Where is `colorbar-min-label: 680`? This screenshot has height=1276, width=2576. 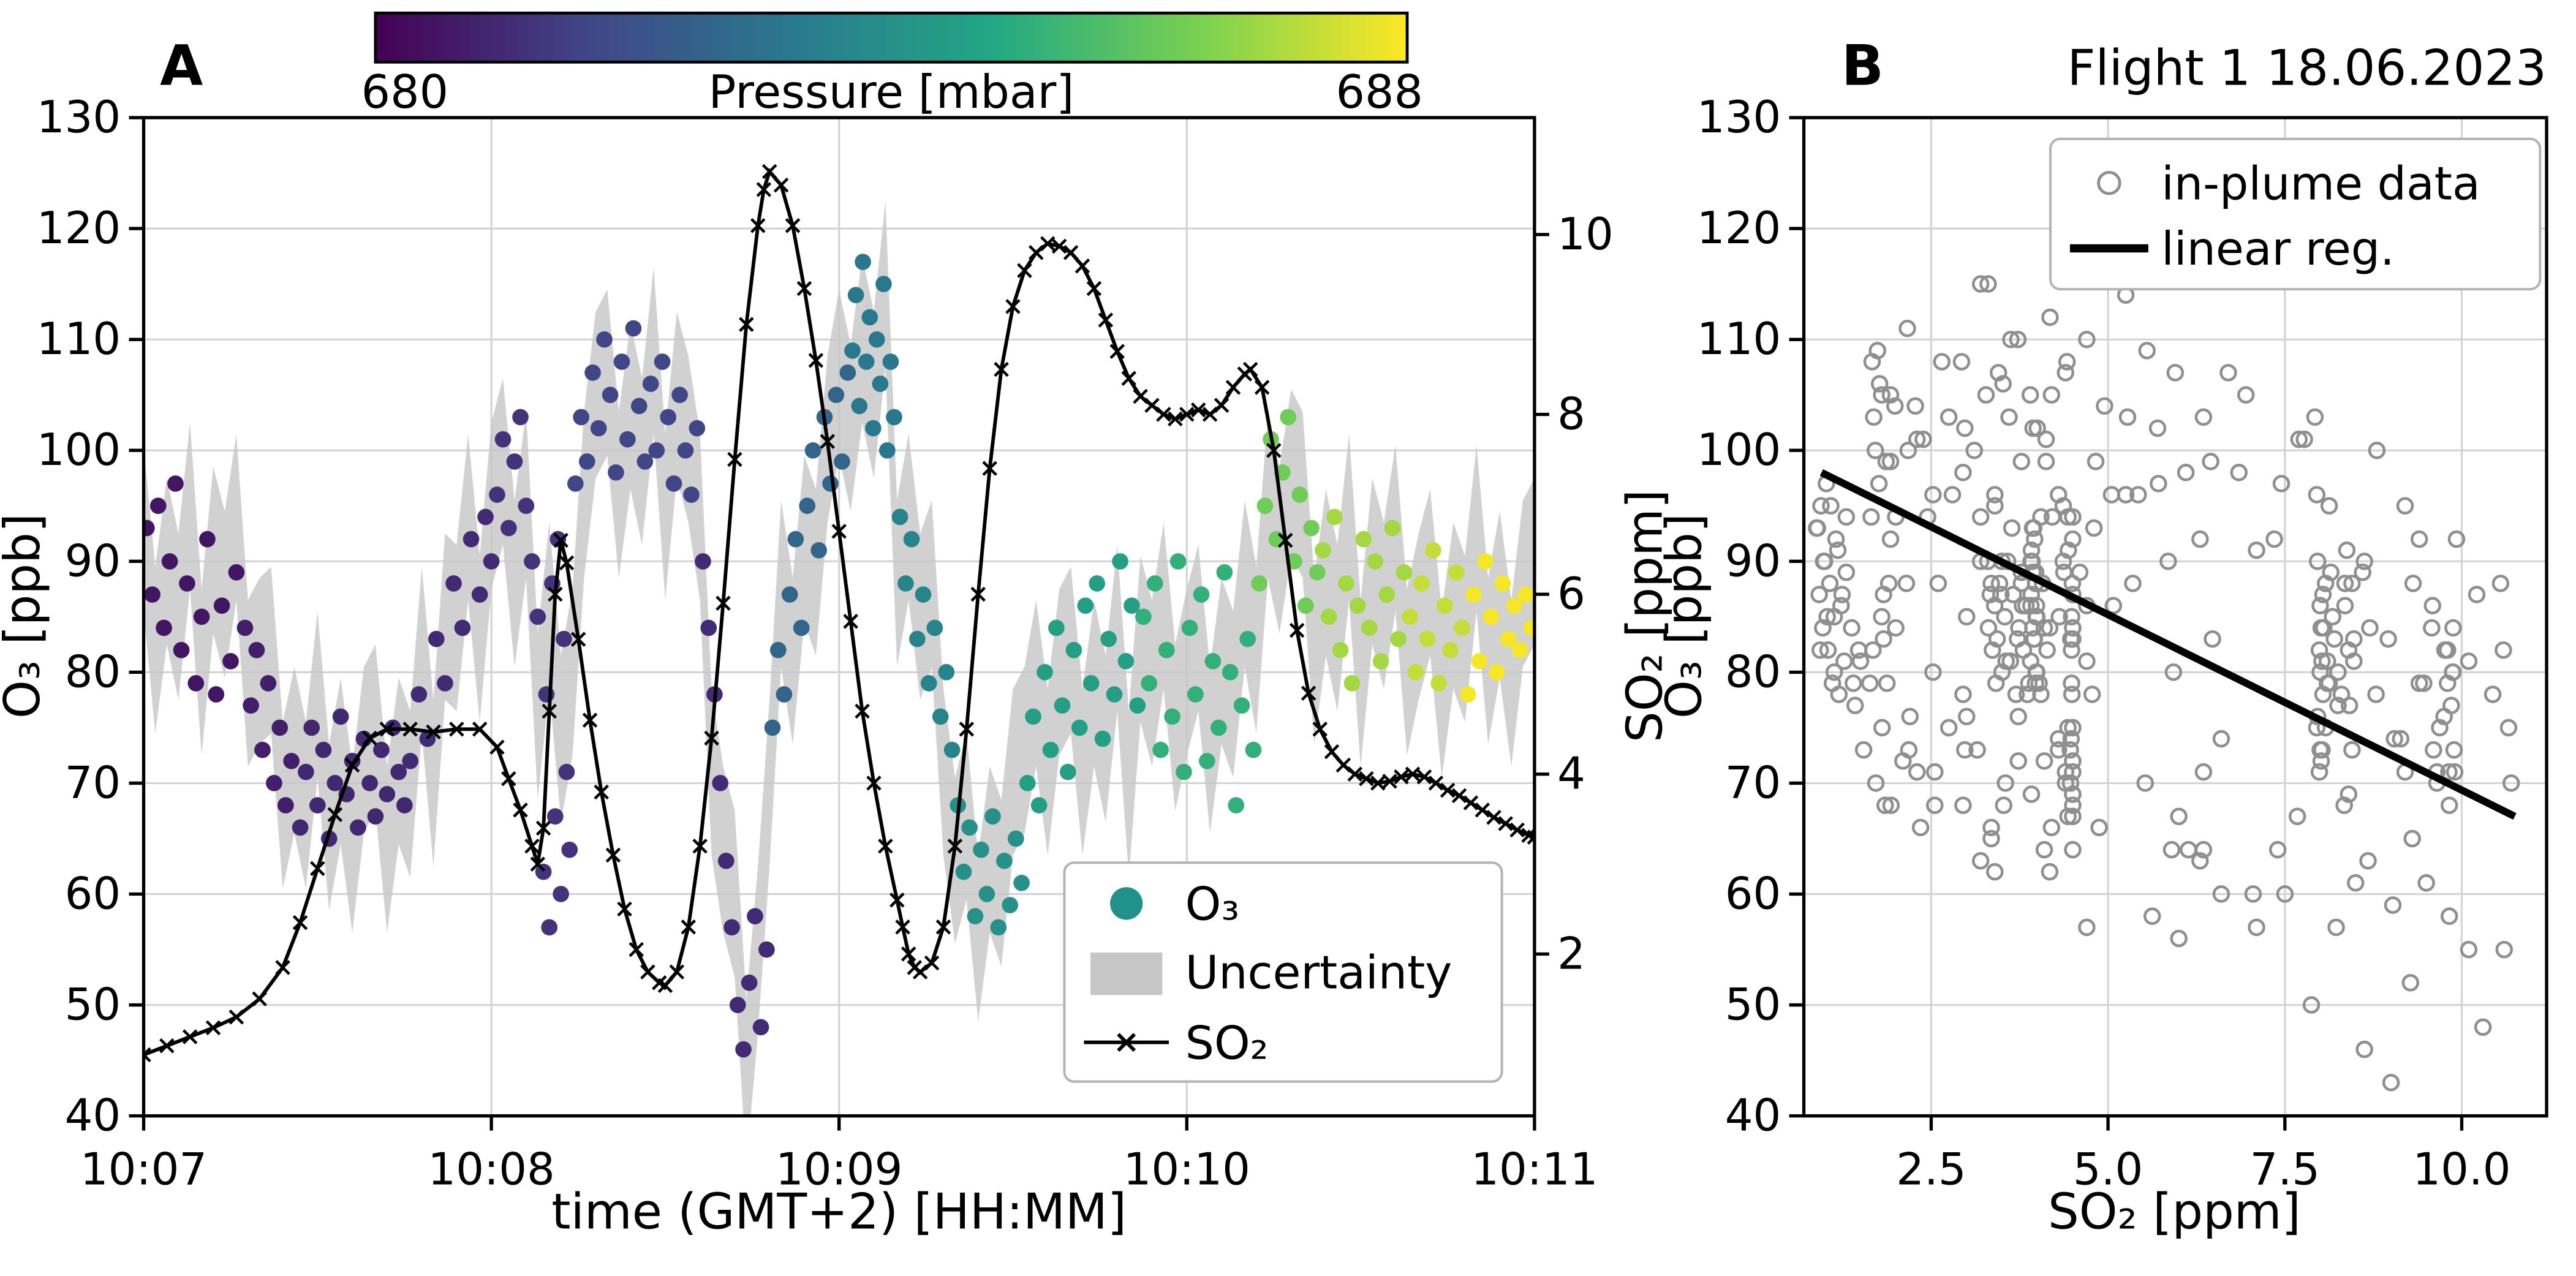 colorbar-min-label: 680 is located at coordinates (404, 93).